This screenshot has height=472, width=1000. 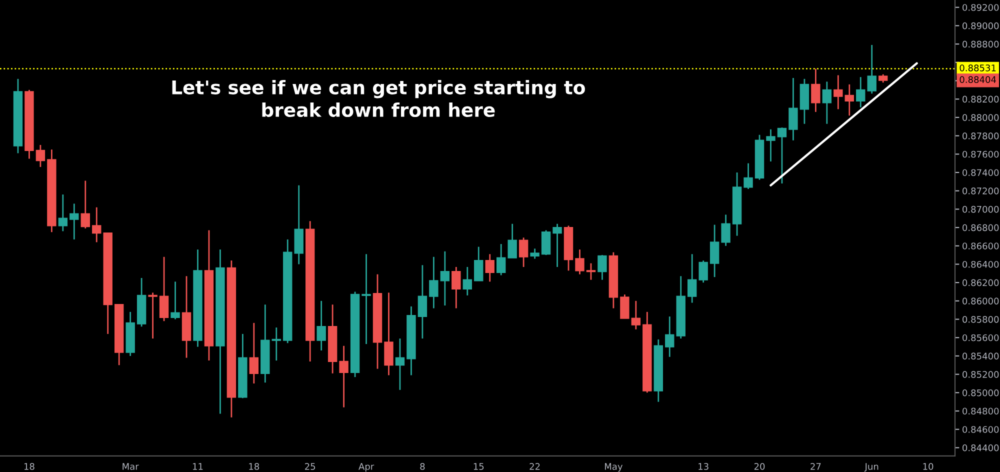 What do you see at coordinates (378, 99) in the screenshot?
I see `annotation: Let's see if we can get price starting to break down from here` at bounding box center [378, 99].